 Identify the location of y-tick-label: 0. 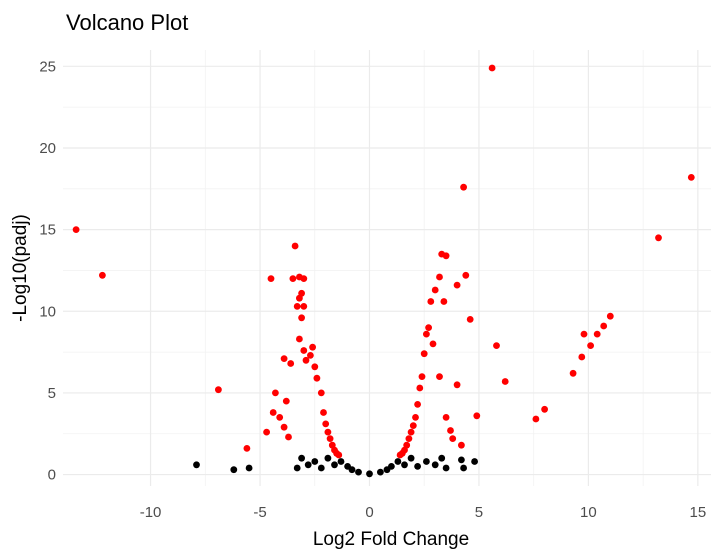
(52, 475).